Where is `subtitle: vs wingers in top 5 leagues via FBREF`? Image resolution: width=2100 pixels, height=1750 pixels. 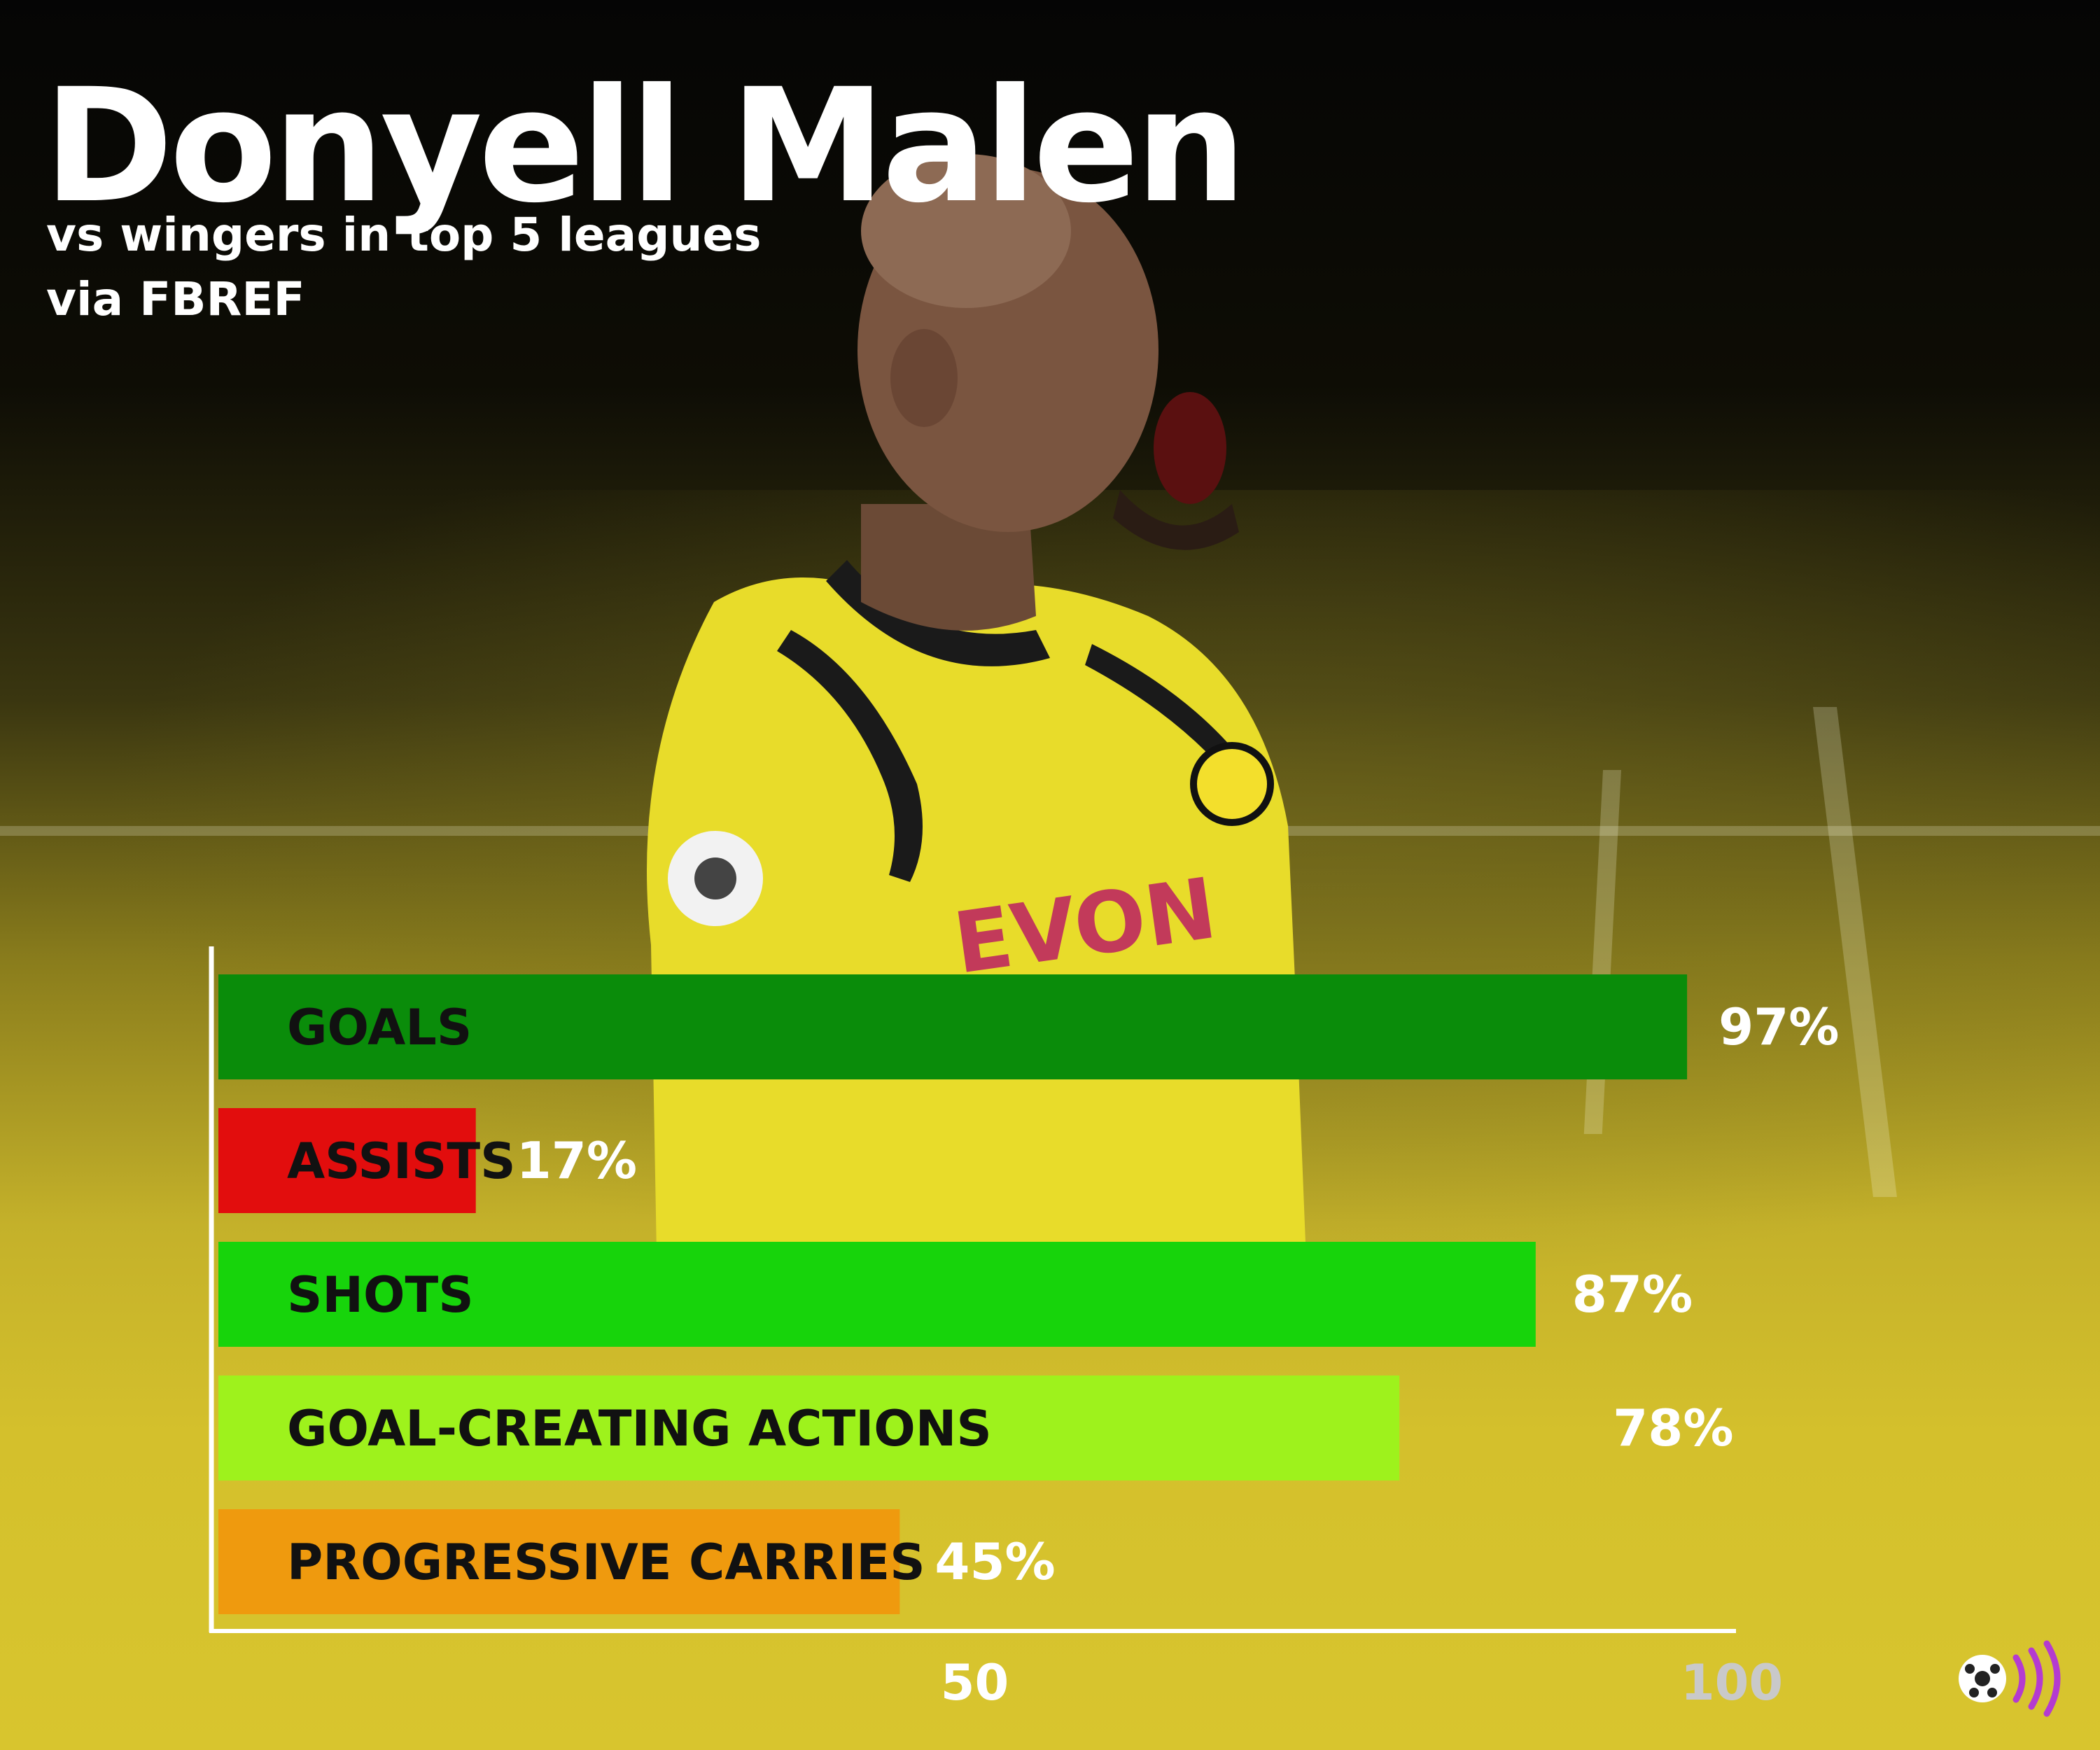
subtitle: vs wingers in top 5 leagues via FBREF is located at coordinates (404, 267).